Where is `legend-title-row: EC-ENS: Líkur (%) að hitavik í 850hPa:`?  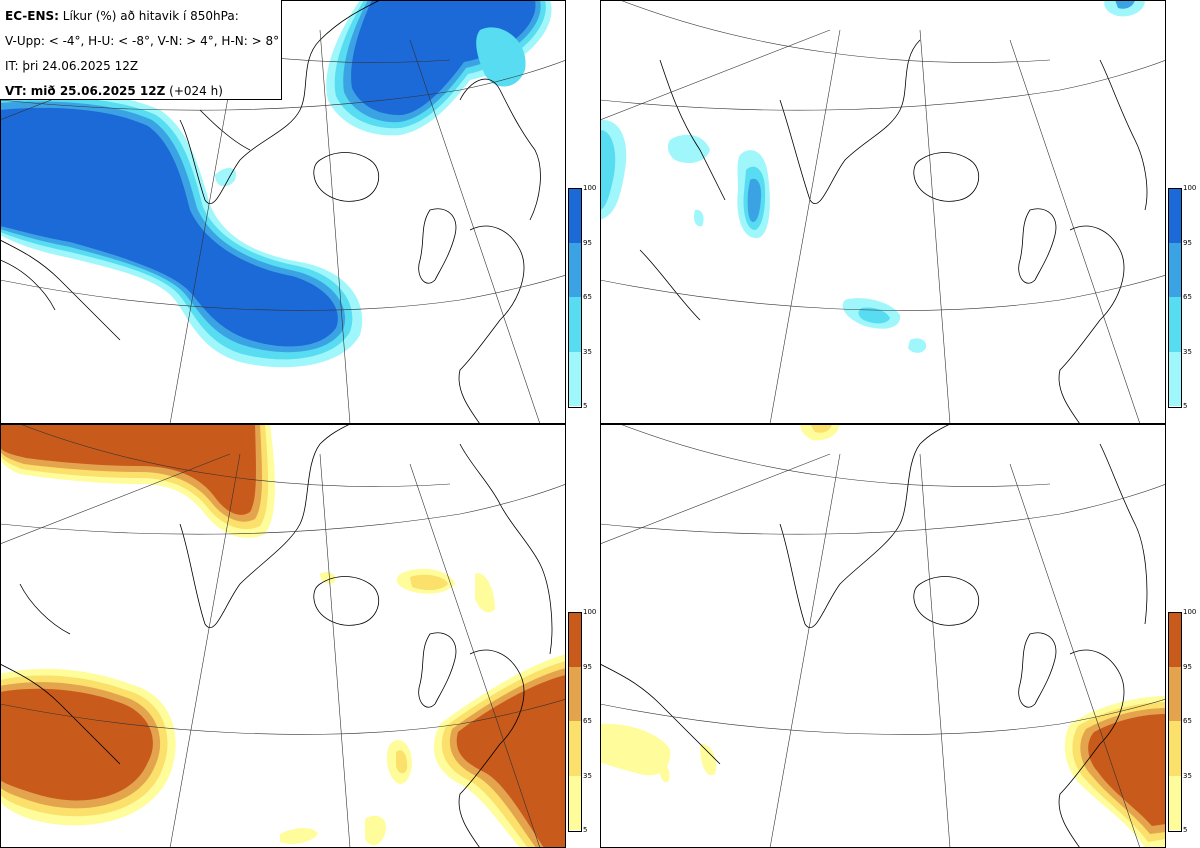 legend-title-row: EC-ENS: Líkur (%) að hitavik í 850hPa: is located at coordinates (143, 16).